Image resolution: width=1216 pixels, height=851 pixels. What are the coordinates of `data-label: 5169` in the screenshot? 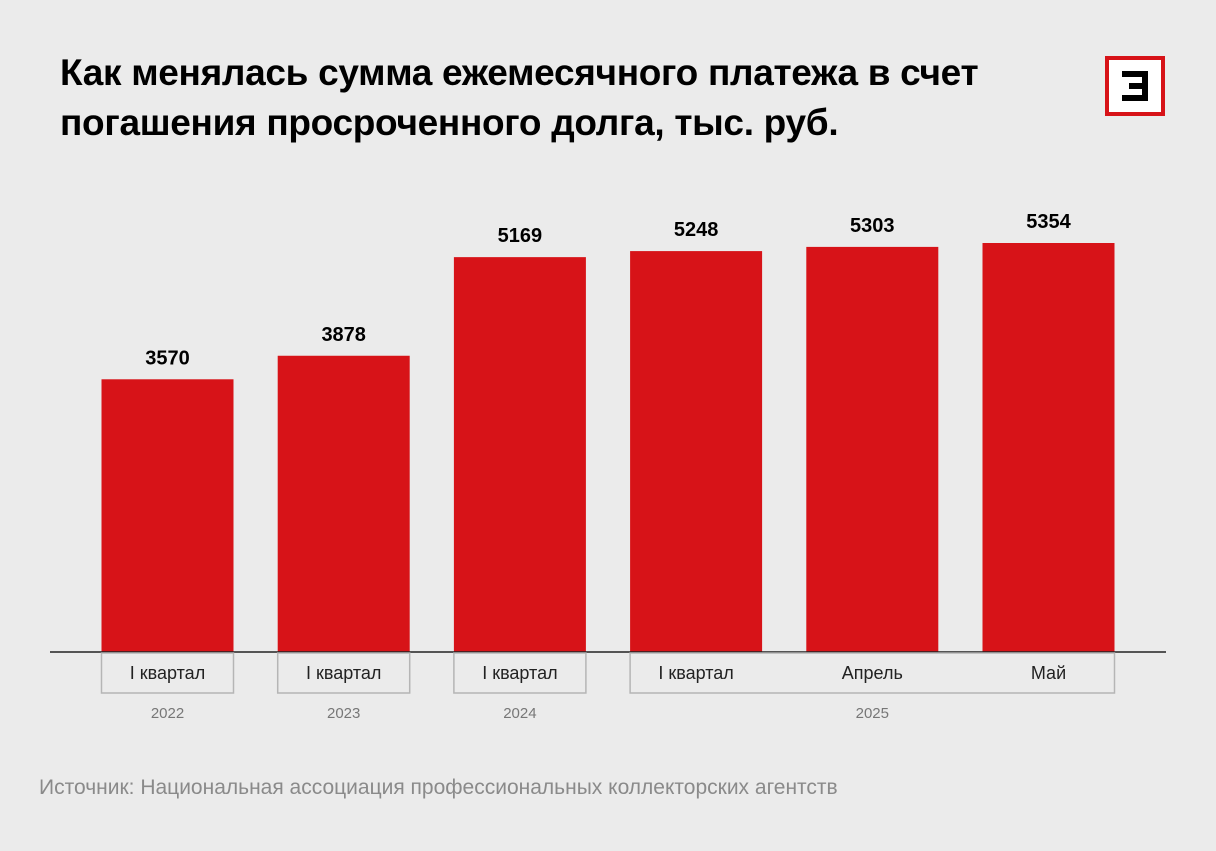 It's located at (520, 236).